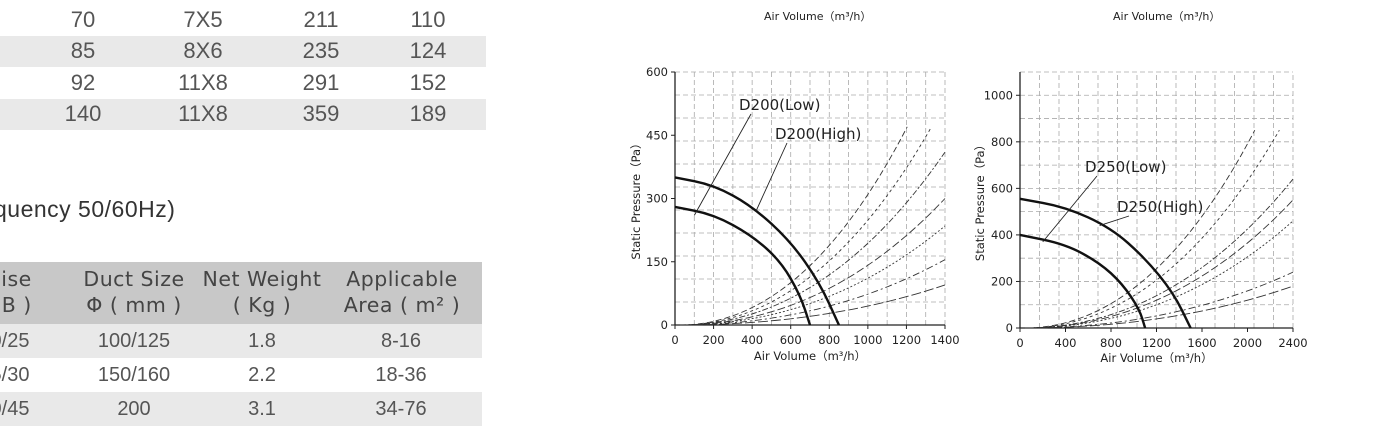 The image size is (1400, 432). I want to click on spec-table-cell: 34-76, so click(401, 409).